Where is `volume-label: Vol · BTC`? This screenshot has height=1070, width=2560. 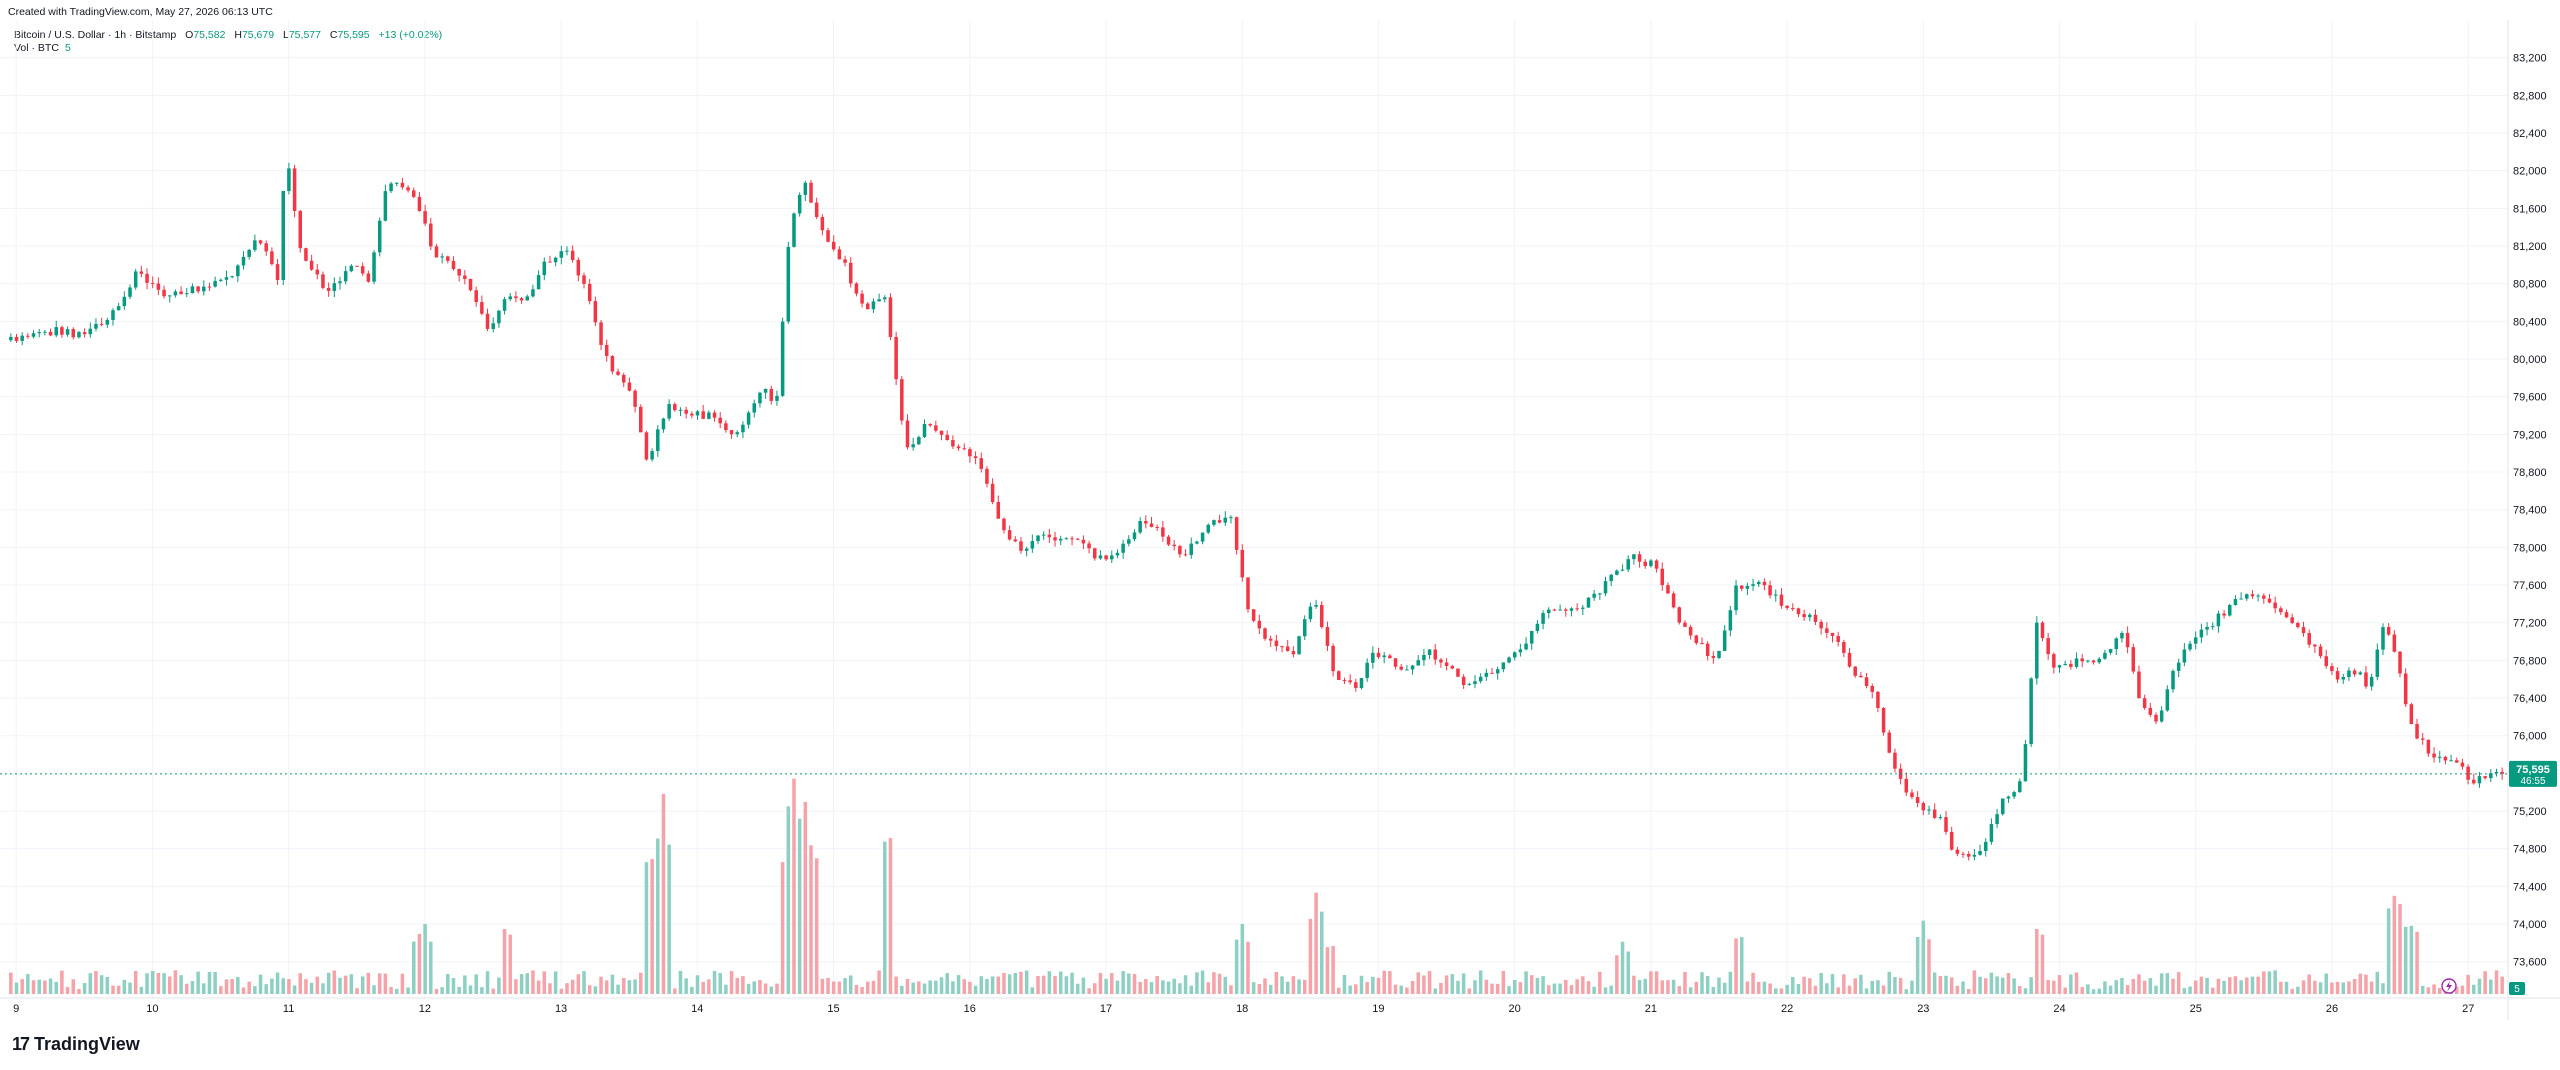 volume-label: Vol · BTC is located at coordinates (36, 48).